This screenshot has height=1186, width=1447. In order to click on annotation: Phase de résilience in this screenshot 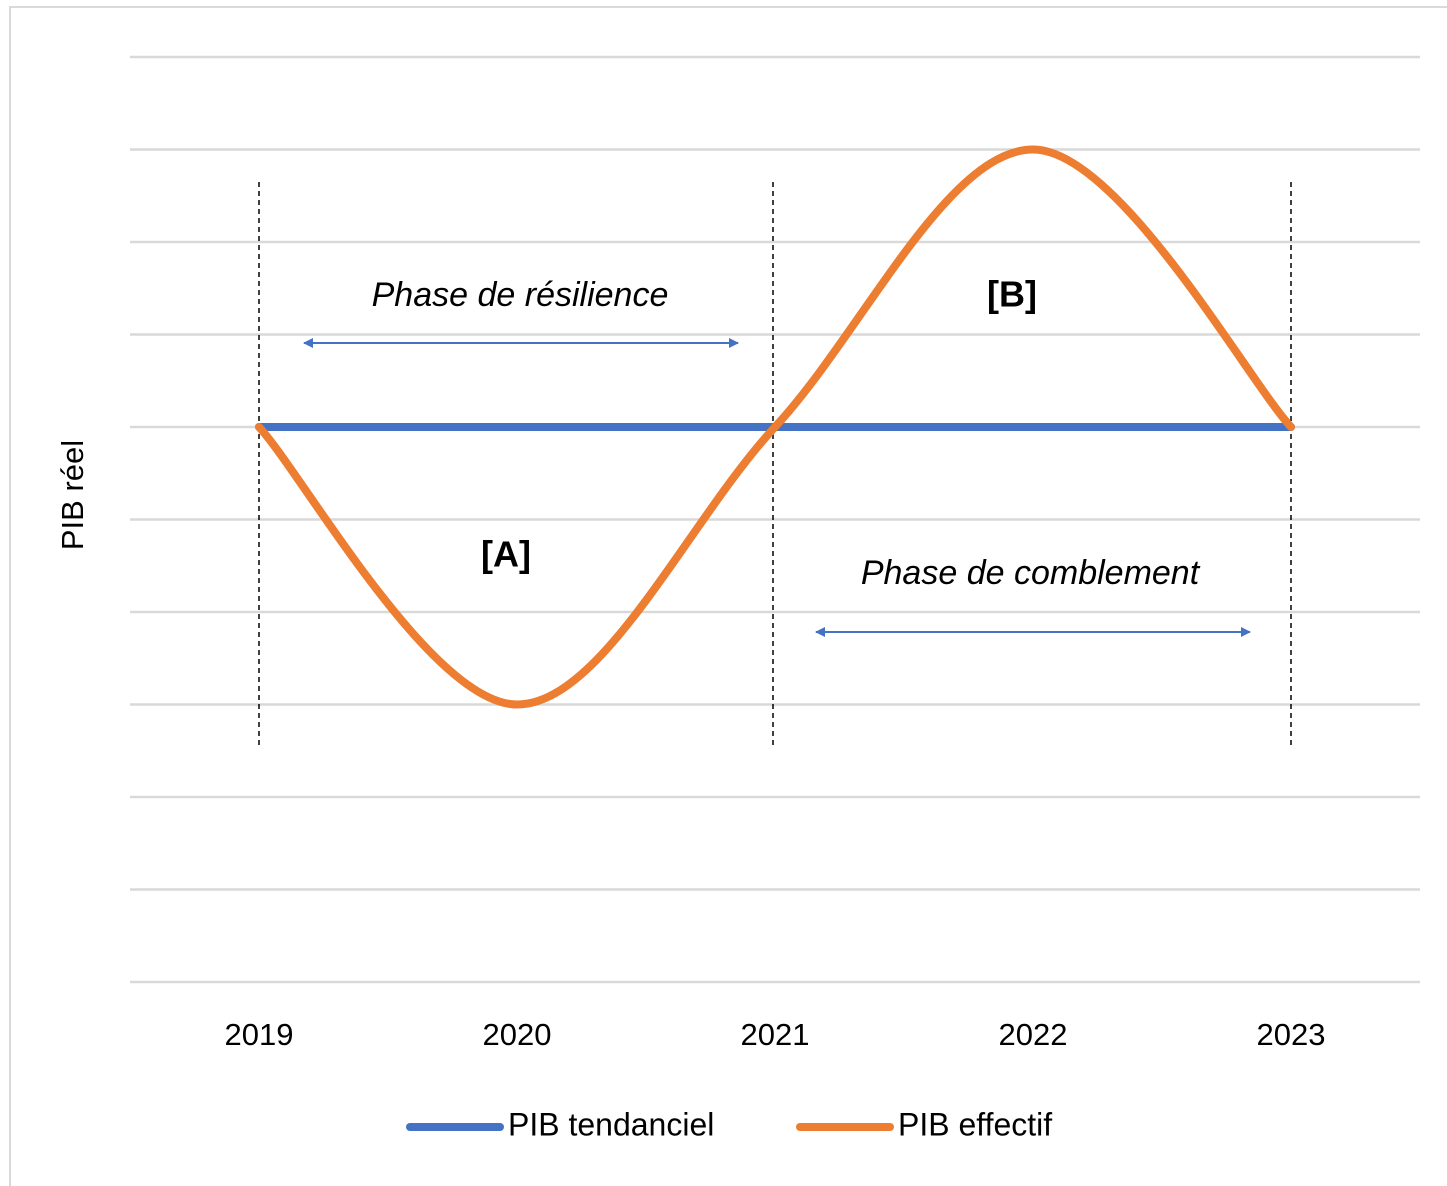, I will do `click(520, 295)`.